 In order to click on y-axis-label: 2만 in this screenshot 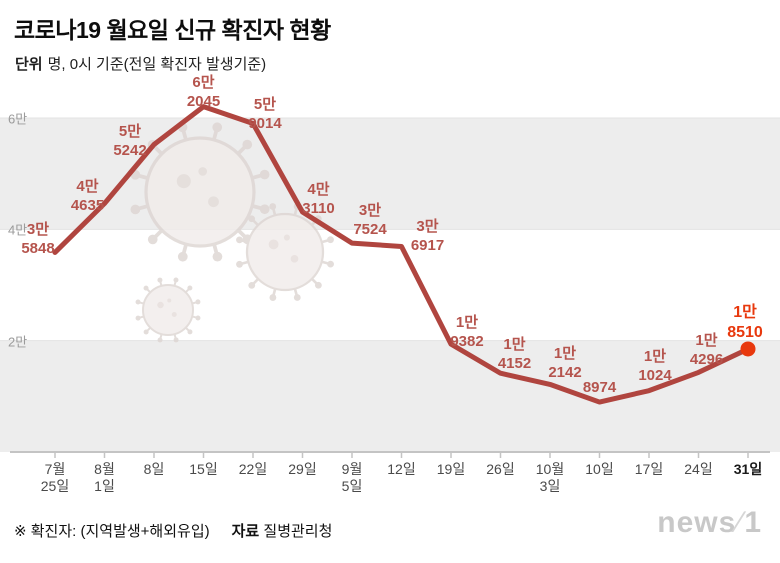, I will do `click(18, 342)`.